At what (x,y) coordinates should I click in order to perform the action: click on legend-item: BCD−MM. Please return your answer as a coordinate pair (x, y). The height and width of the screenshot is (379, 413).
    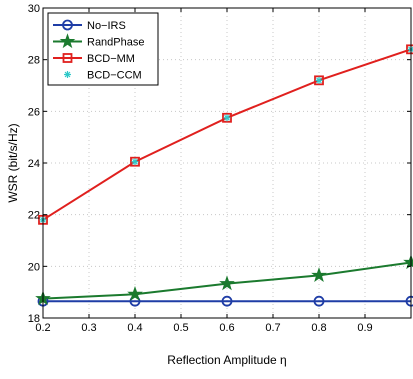
    Looking at the image, I should click on (94, 59).